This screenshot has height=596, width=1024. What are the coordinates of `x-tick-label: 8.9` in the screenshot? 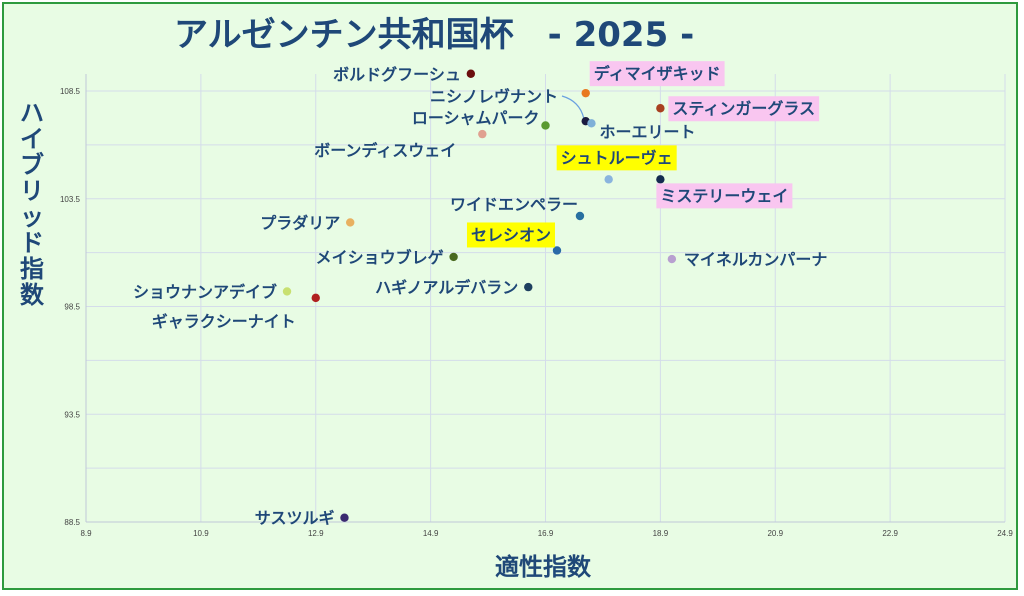 It's located at (86, 533).